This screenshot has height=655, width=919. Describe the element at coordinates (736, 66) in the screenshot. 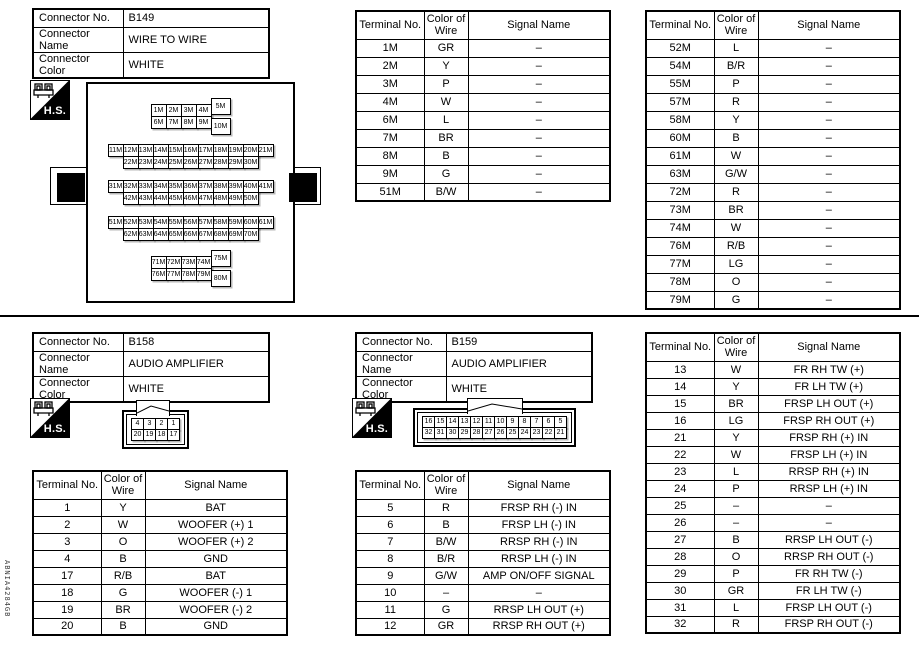

I see `table-cell: B/R` at that location.